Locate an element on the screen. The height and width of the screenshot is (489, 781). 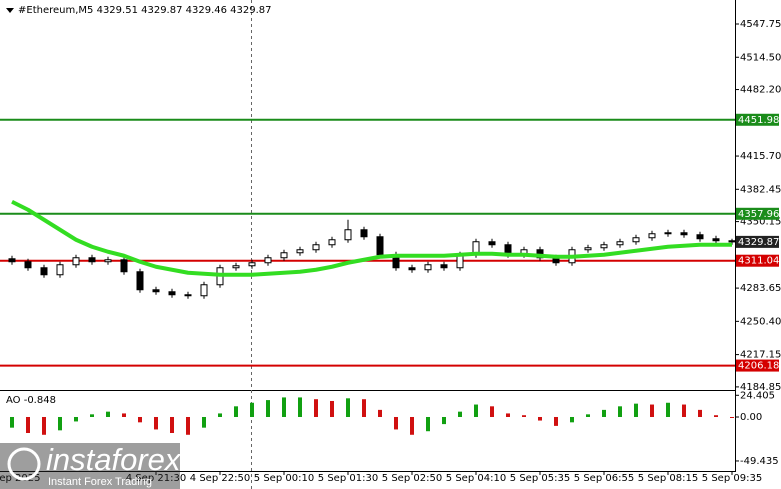
y-tick-label: 4350.15 is located at coordinates (760, 222).